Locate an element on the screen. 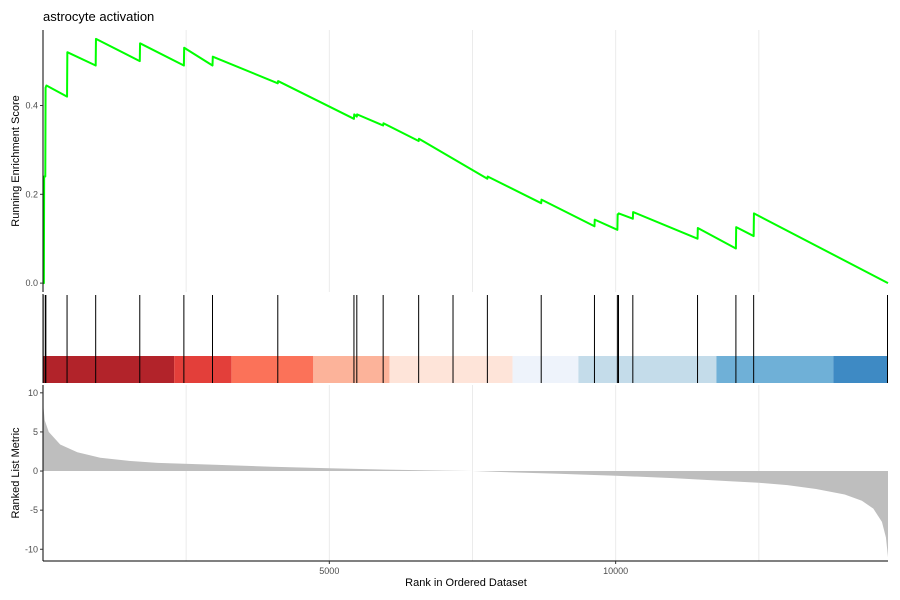  x-tick-label: 10000 is located at coordinates (615, 571).